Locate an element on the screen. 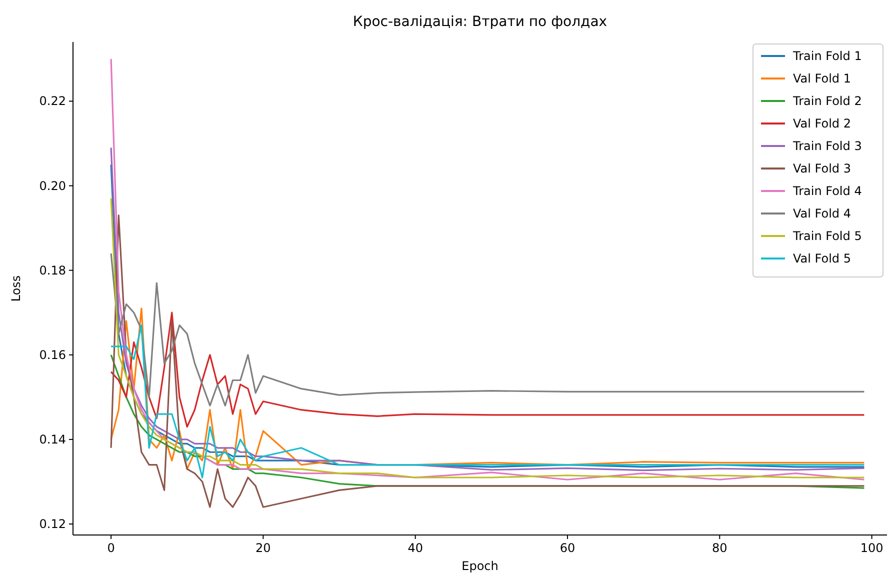 This screenshot has width=890, height=574. chart-title: Крос-валідація: Втрати по фолдах is located at coordinates (480, 22).